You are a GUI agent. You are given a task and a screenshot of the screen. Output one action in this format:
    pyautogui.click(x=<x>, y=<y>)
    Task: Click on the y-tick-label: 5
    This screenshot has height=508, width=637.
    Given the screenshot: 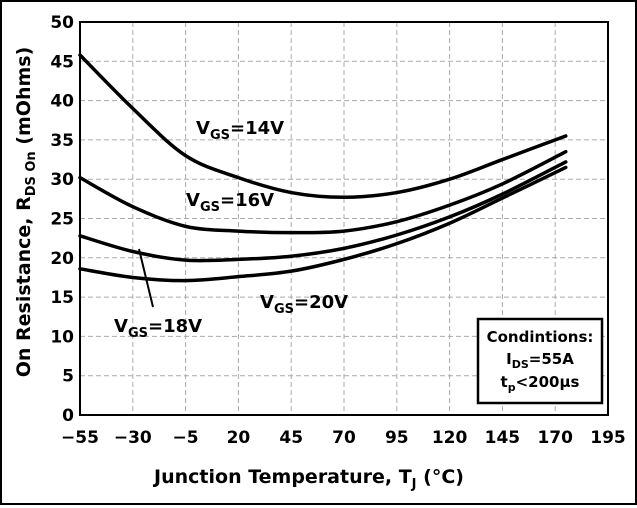 What is the action you would take?
    pyautogui.click(x=68, y=377)
    